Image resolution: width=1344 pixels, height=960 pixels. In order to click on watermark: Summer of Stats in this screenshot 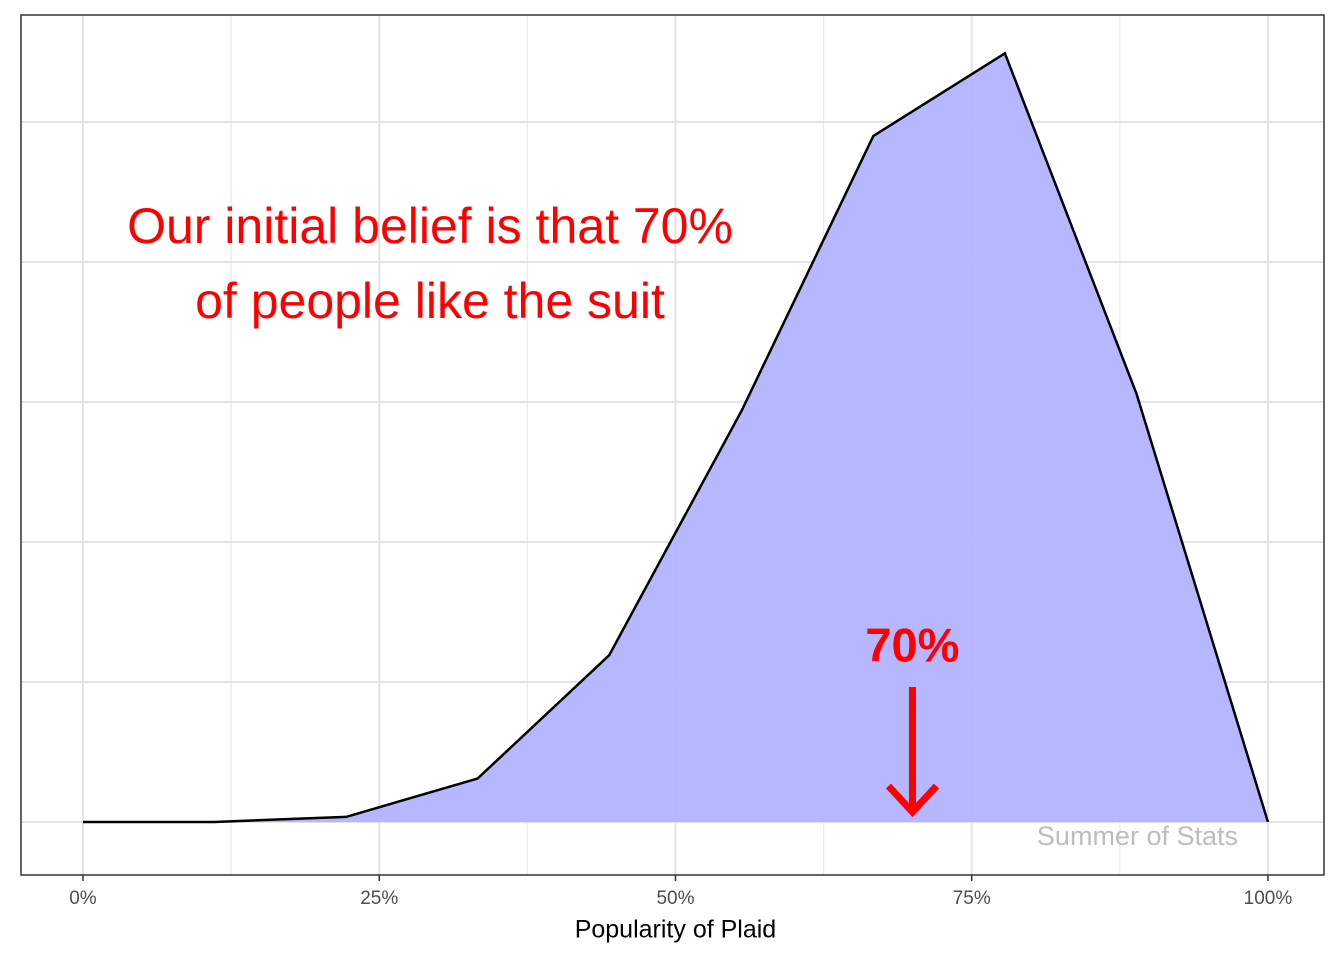, I will do `click(1137, 836)`.